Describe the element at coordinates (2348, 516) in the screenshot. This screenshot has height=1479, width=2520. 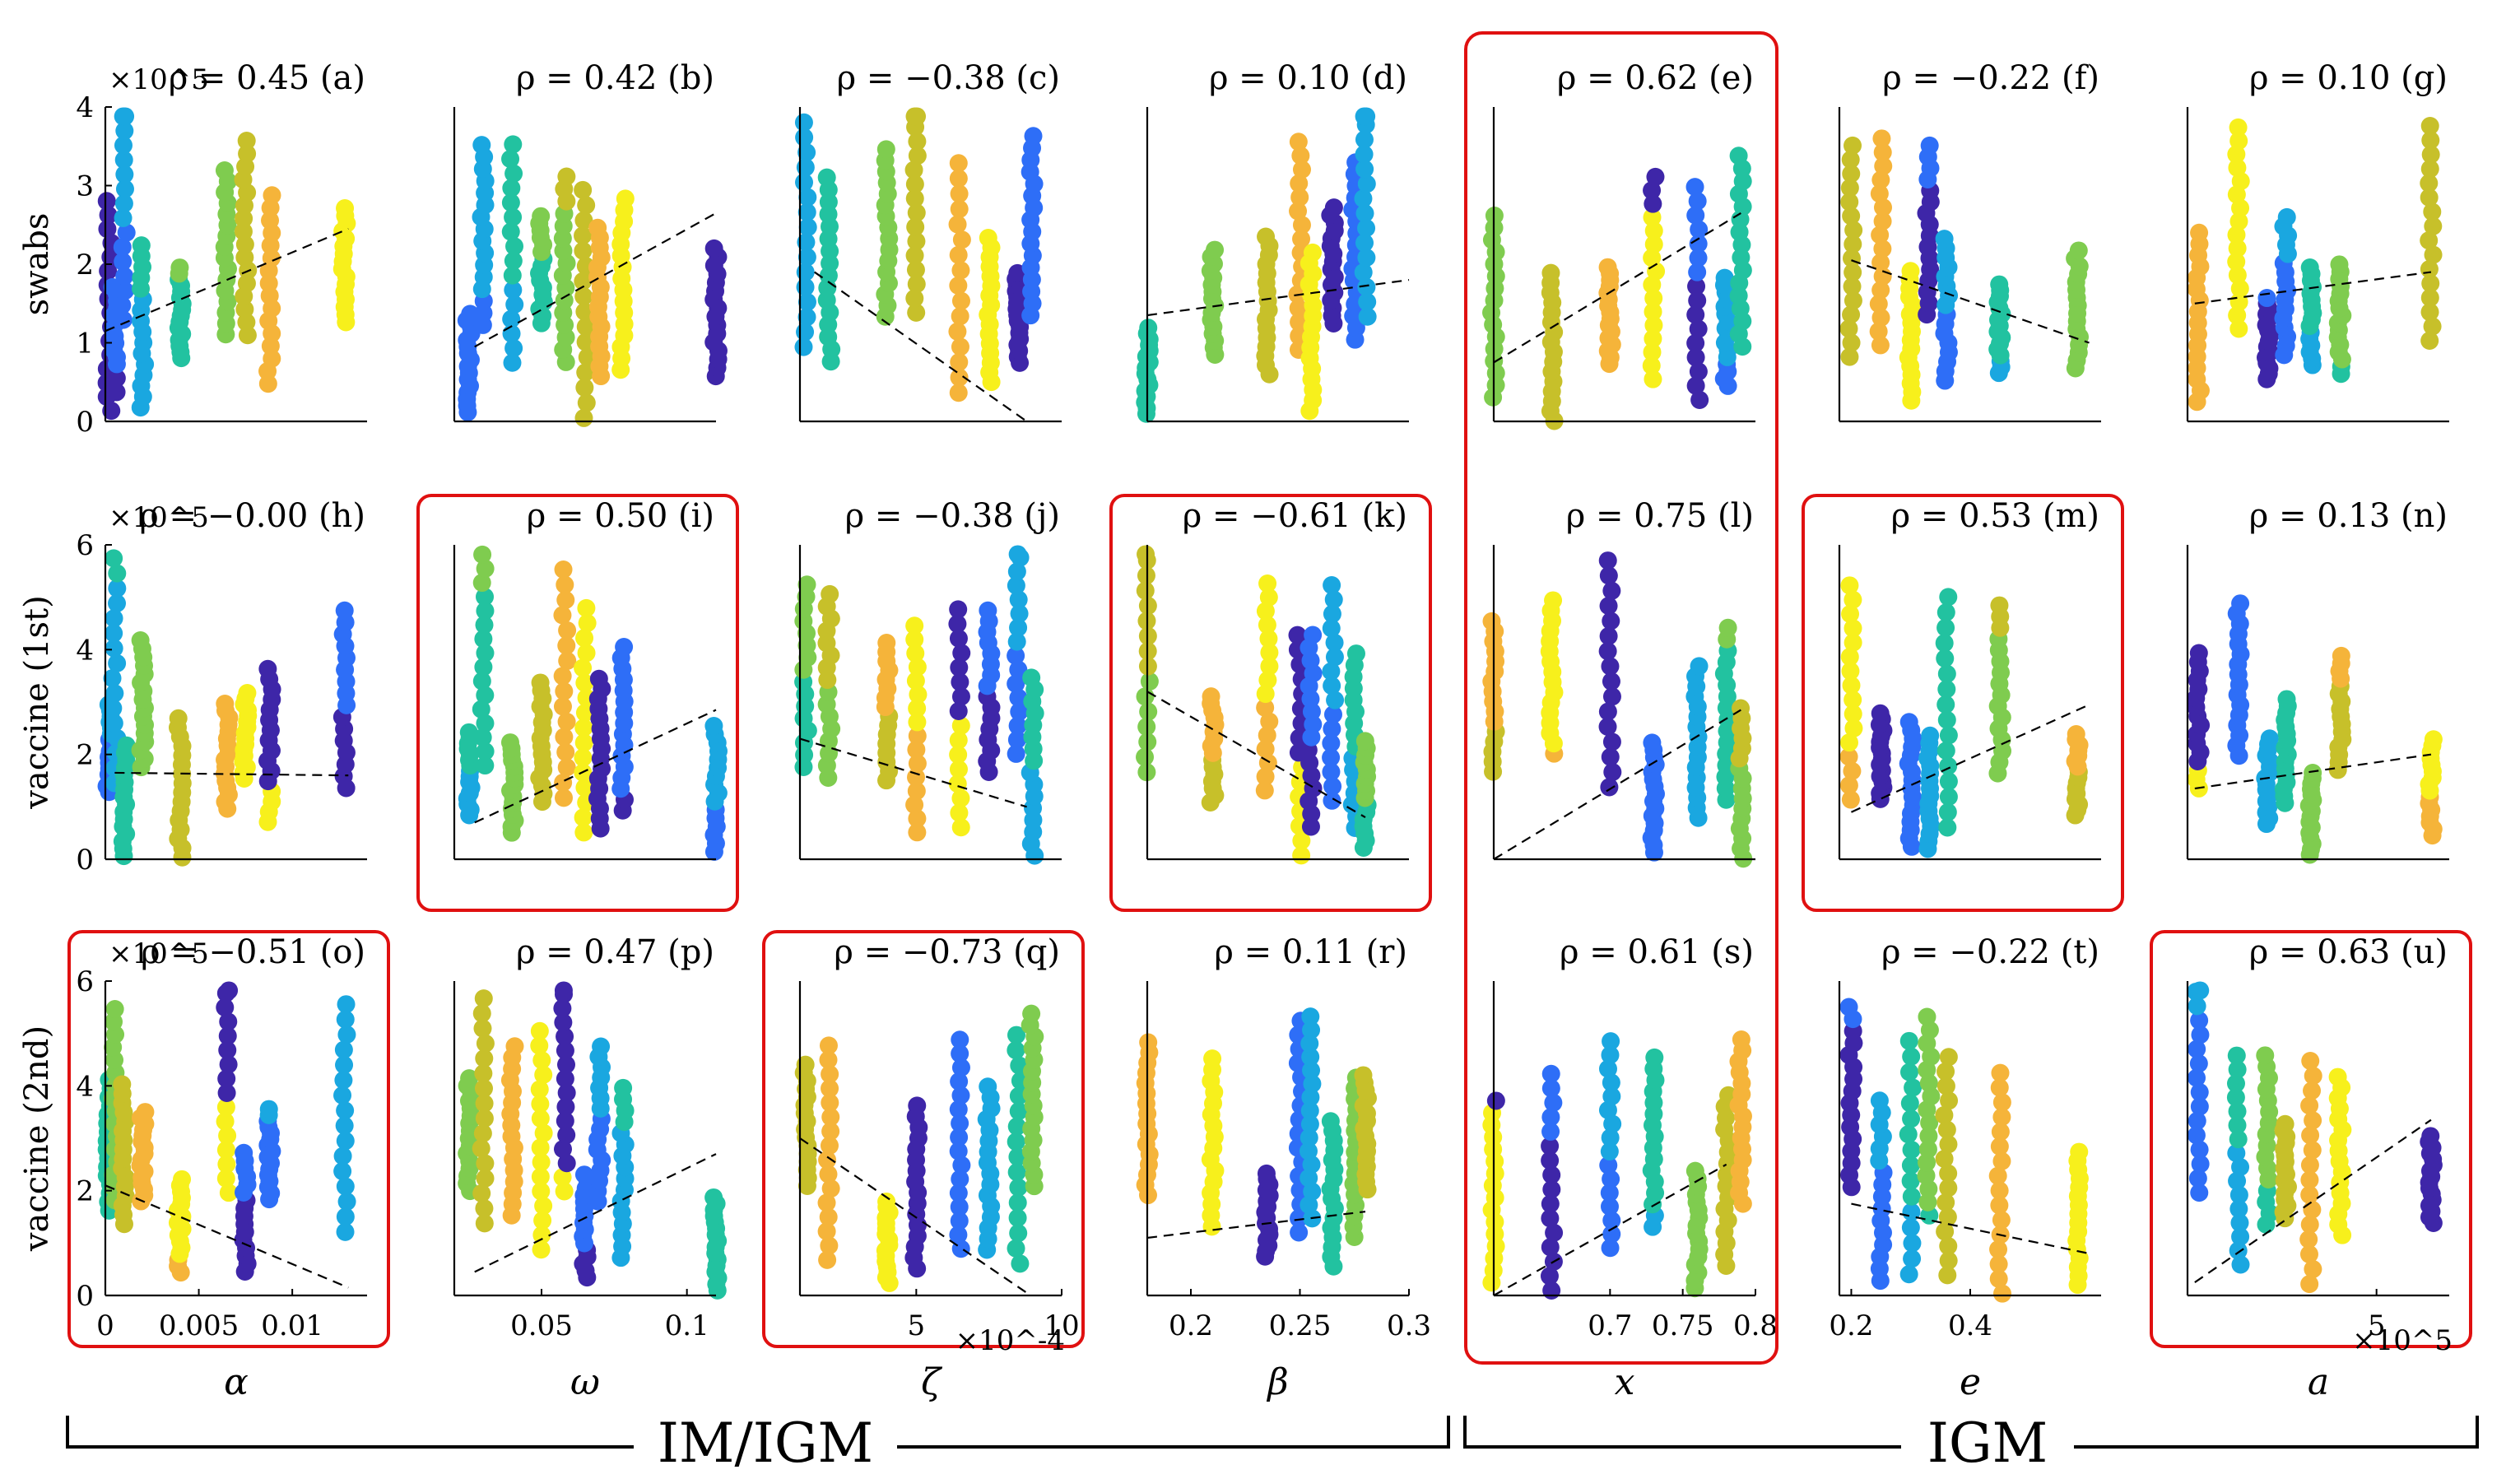
I see `panel-title-n: ρ = 0.13 (n)` at that location.